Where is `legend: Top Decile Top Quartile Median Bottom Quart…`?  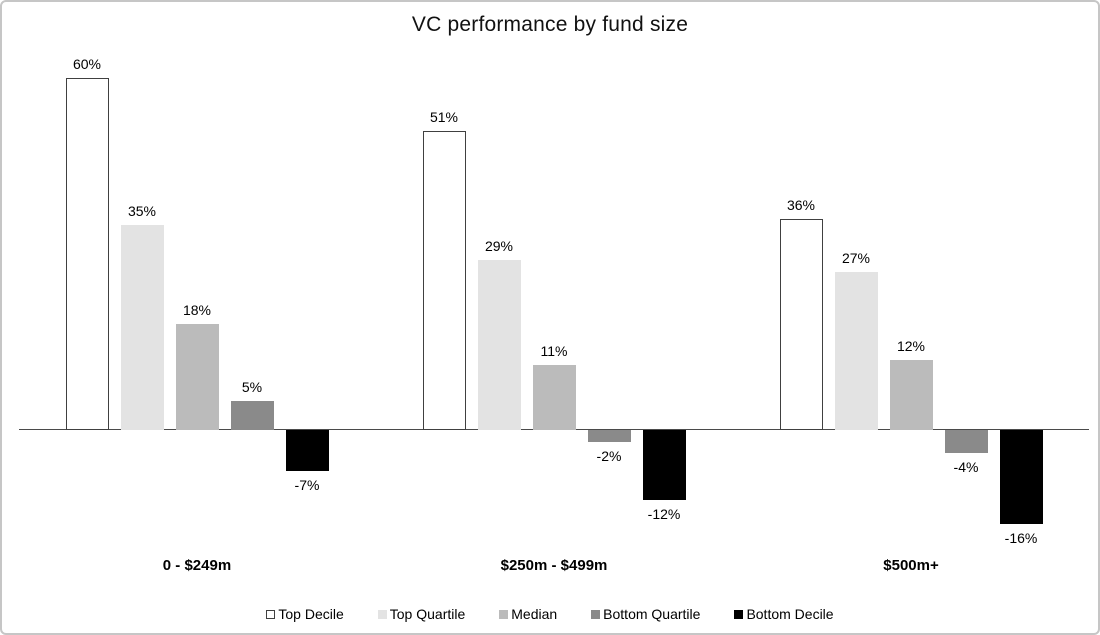 legend: Top Decile Top Quartile Median Bottom Quart… is located at coordinates (550, 614).